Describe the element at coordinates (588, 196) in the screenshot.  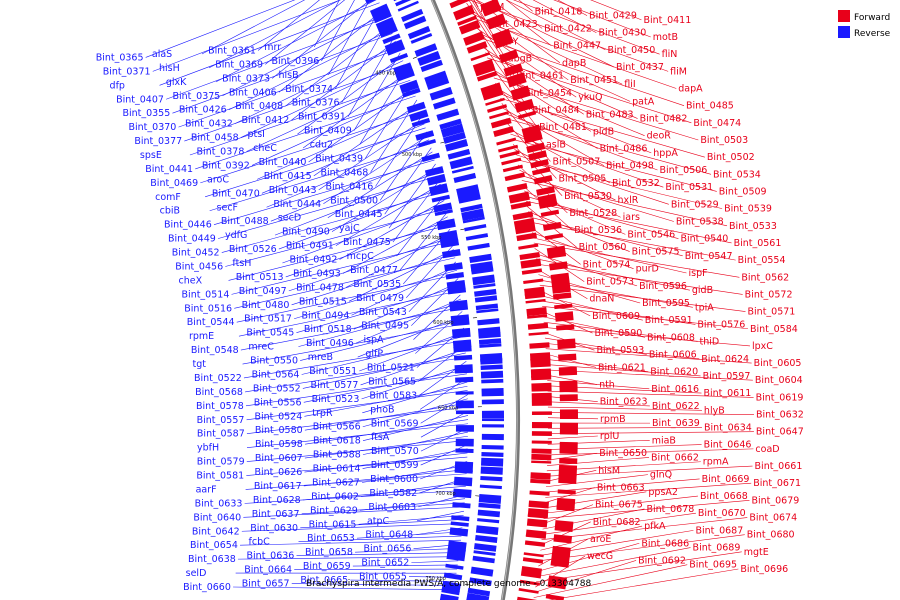
I see `forward-label-bint-0530: Bint_0530` at that location.